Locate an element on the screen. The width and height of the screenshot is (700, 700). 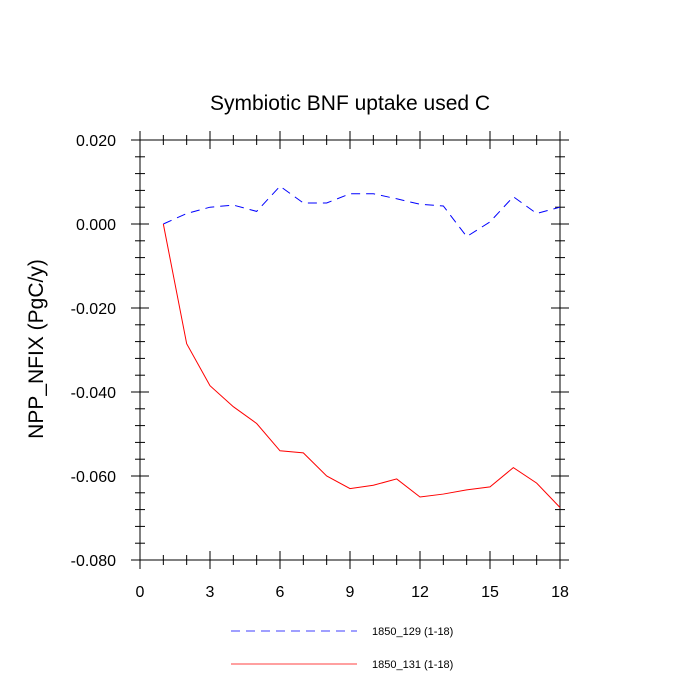
legend-label-1: 1850_129 (1-18) is located at coordinates (412, 632).